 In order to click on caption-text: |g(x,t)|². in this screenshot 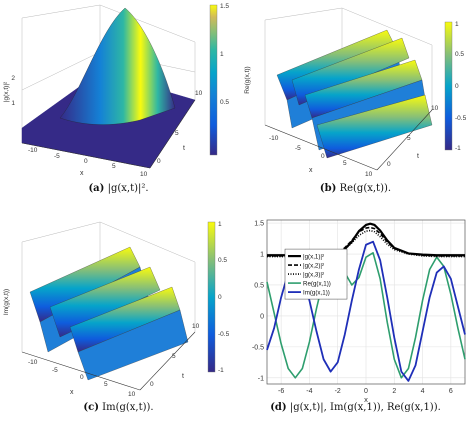, I will do `click(128, 188)`.